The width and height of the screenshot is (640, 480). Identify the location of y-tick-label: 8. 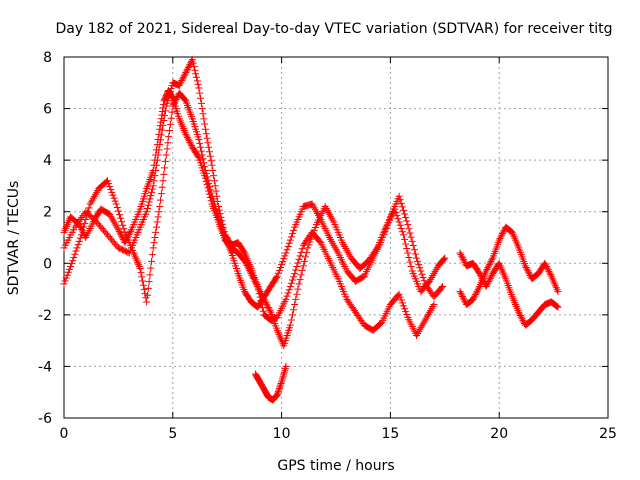
(47, 58).